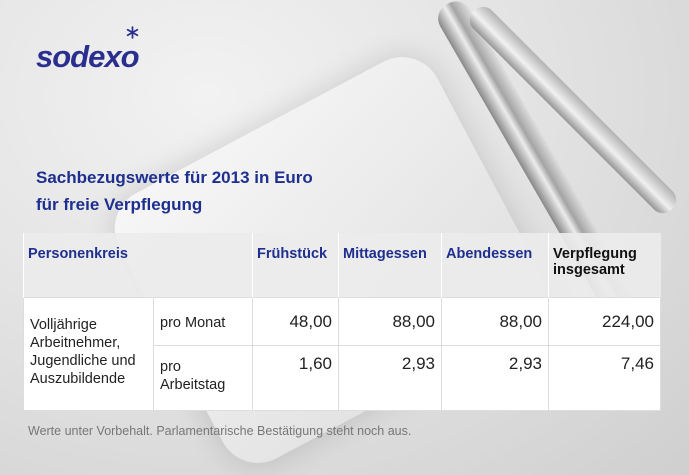 The width and height of the screenshot is (689, 475). Describe the element at coordinates (296, 377) in the screenshot. I see `value-cell: 1,60` at that location.